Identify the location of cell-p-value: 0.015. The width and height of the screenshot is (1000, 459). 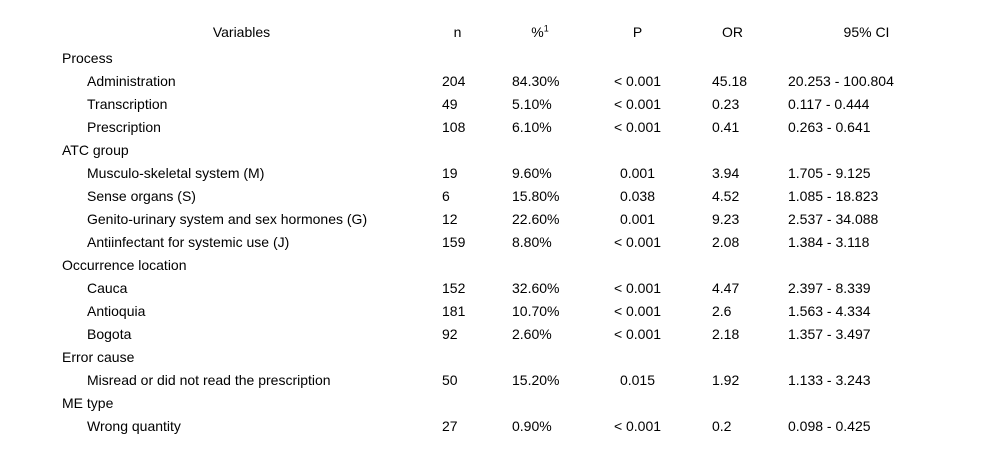
(637, 380).